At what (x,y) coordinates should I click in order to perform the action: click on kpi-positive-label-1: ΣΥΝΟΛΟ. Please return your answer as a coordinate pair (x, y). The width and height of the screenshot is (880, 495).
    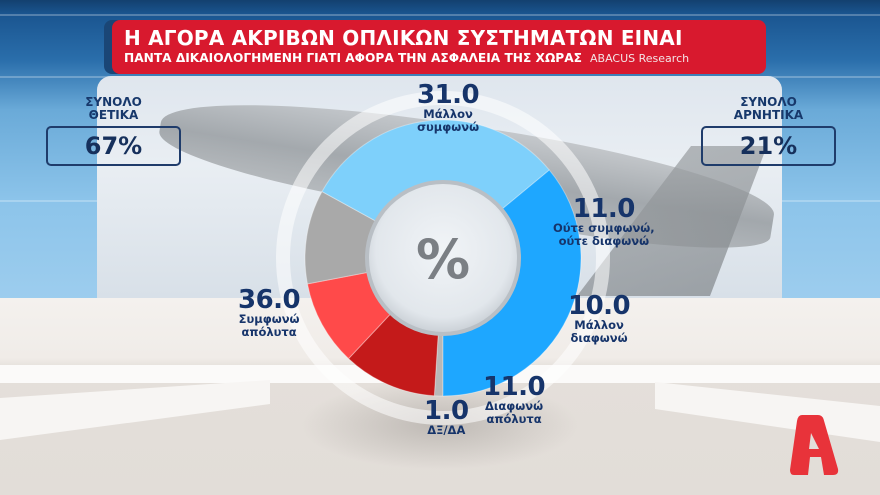
    Looking at the image, I should click on (113, 102).